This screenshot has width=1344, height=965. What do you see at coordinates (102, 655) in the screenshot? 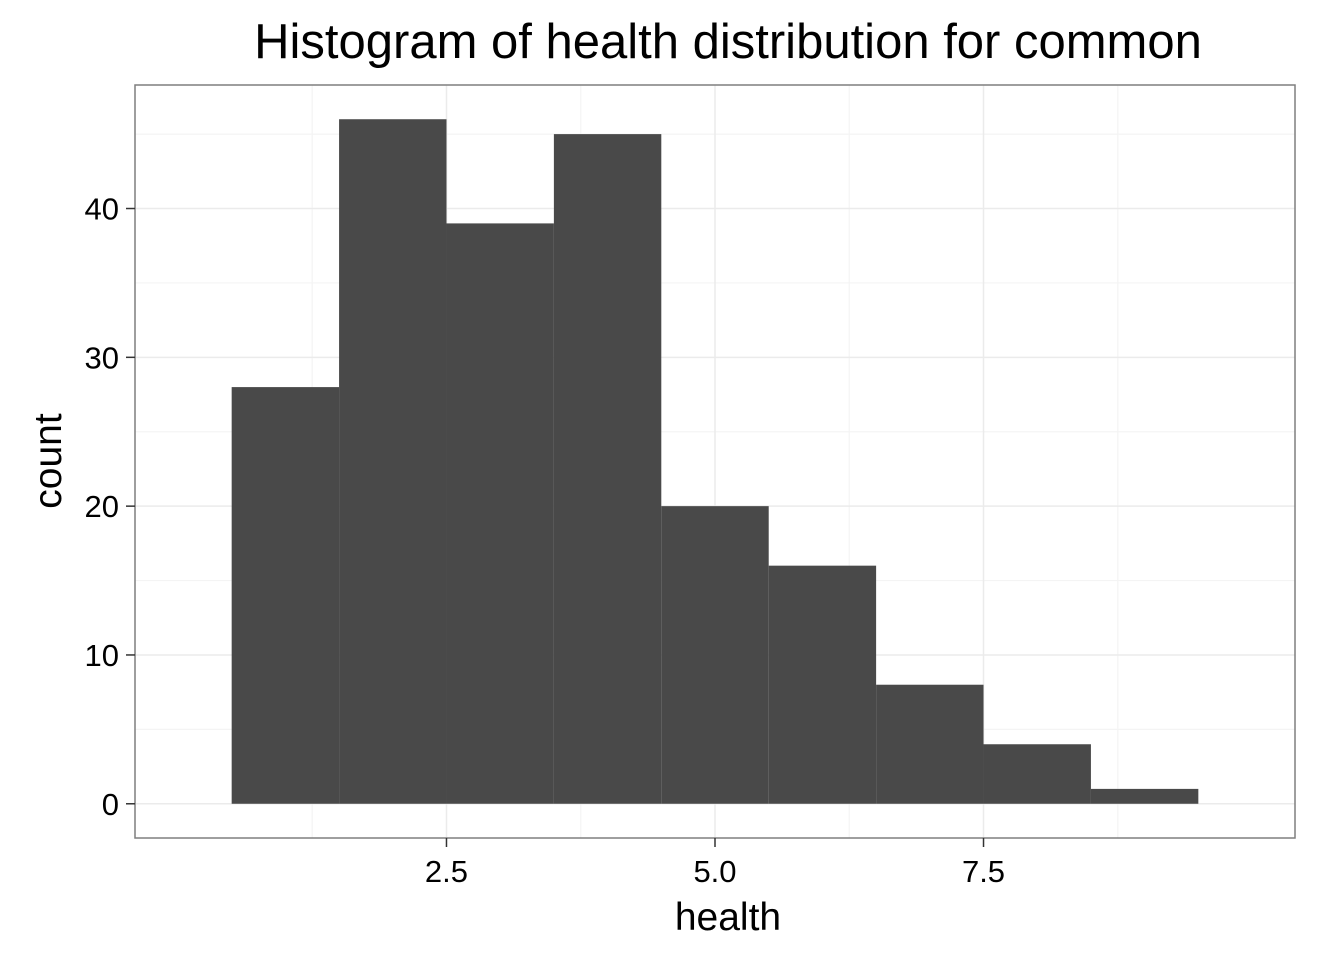
I see `y-tick-label: 10` at bounding box center [102, 655].